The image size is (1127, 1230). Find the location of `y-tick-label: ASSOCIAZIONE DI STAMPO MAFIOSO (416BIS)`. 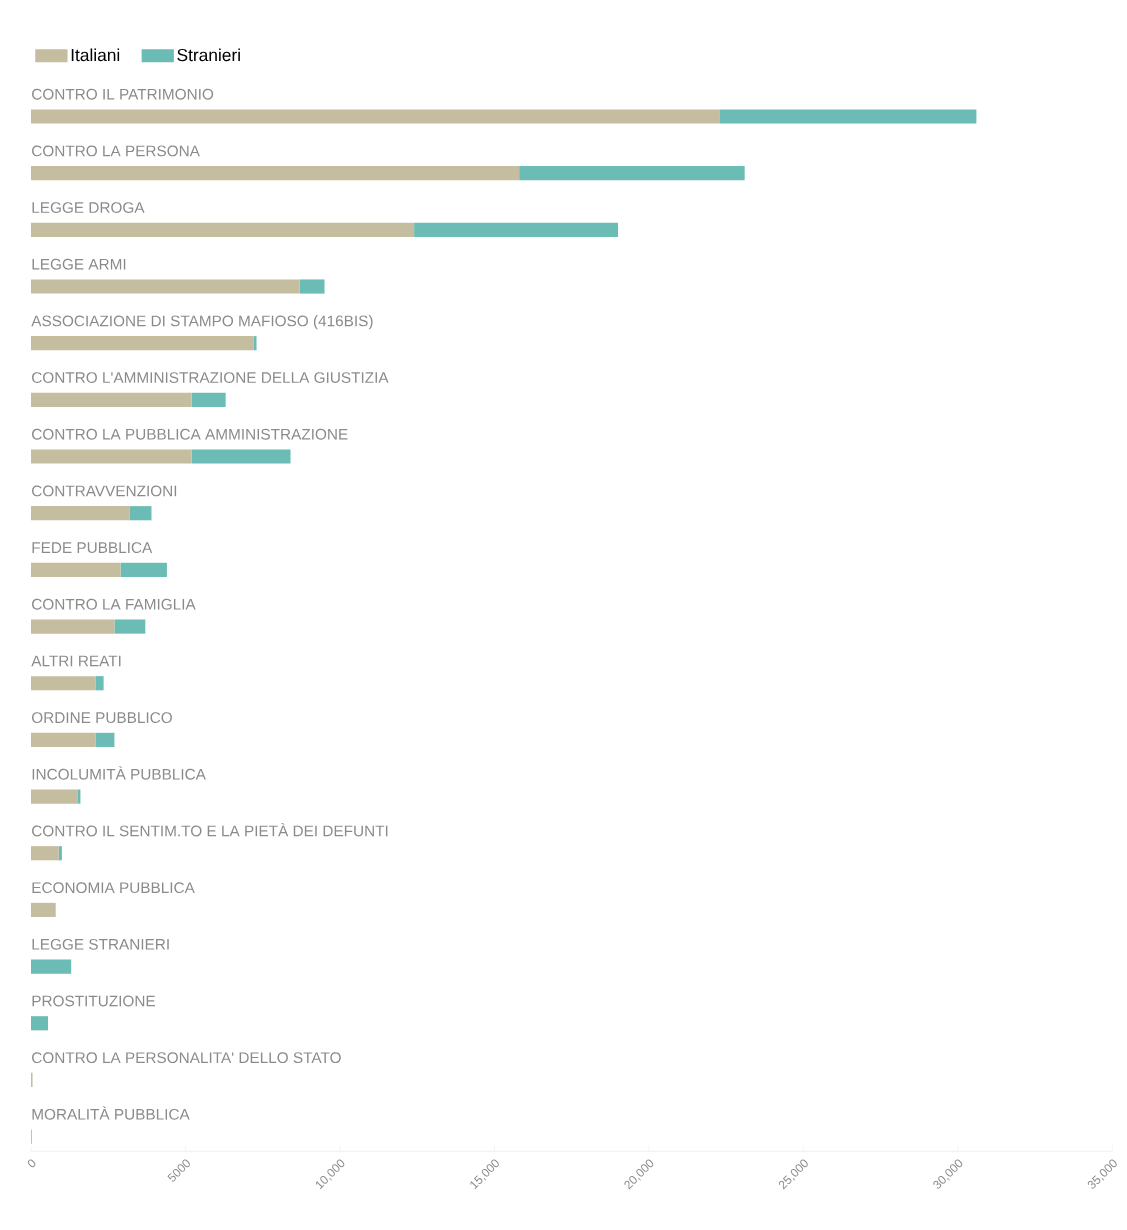

y-tick-label: ASSOCIAZIONE DI STAMPO MAFIOSO (416BIS) is located at coordinates (202, 322).